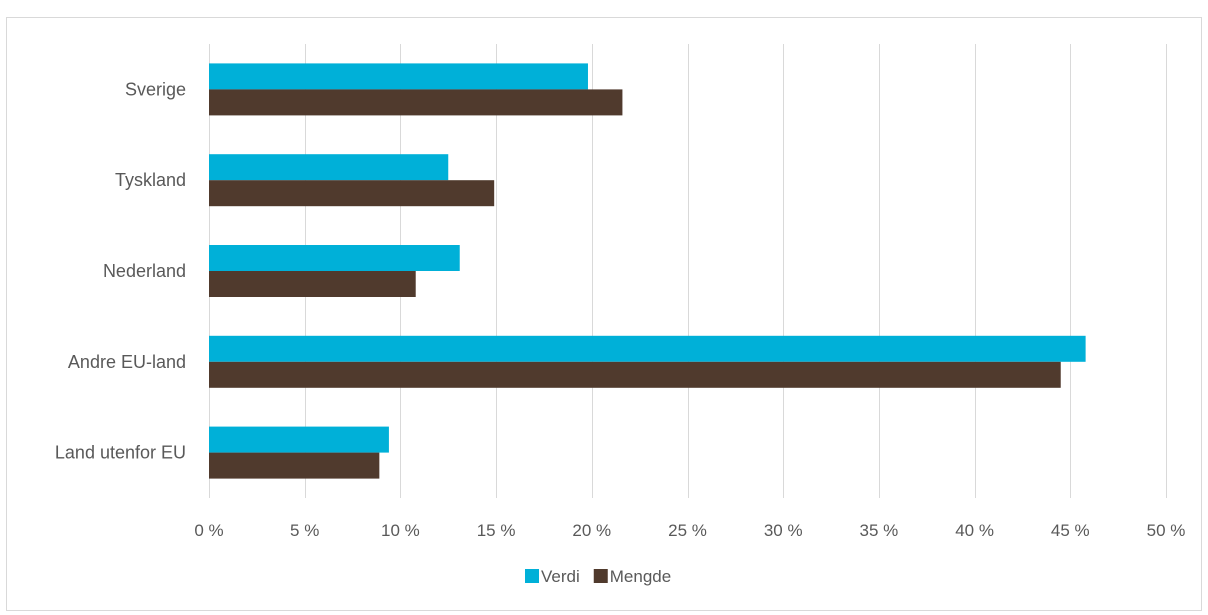 This screenshot has width=1208, height=615. Describe the element at coordinates (150, 180) in the screenshot. I see `category-label: Tyskland` at that location.